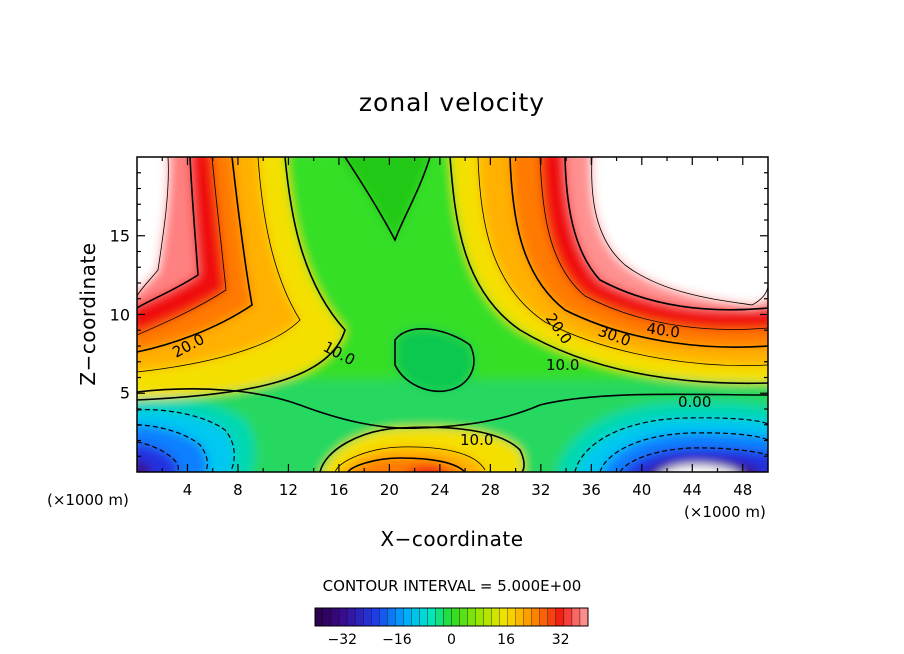 This screenshot has width=904, height=654. Describe the element at coordinates (692, 490) in the screenshot. I see `x-tick-label: 44` at that location.